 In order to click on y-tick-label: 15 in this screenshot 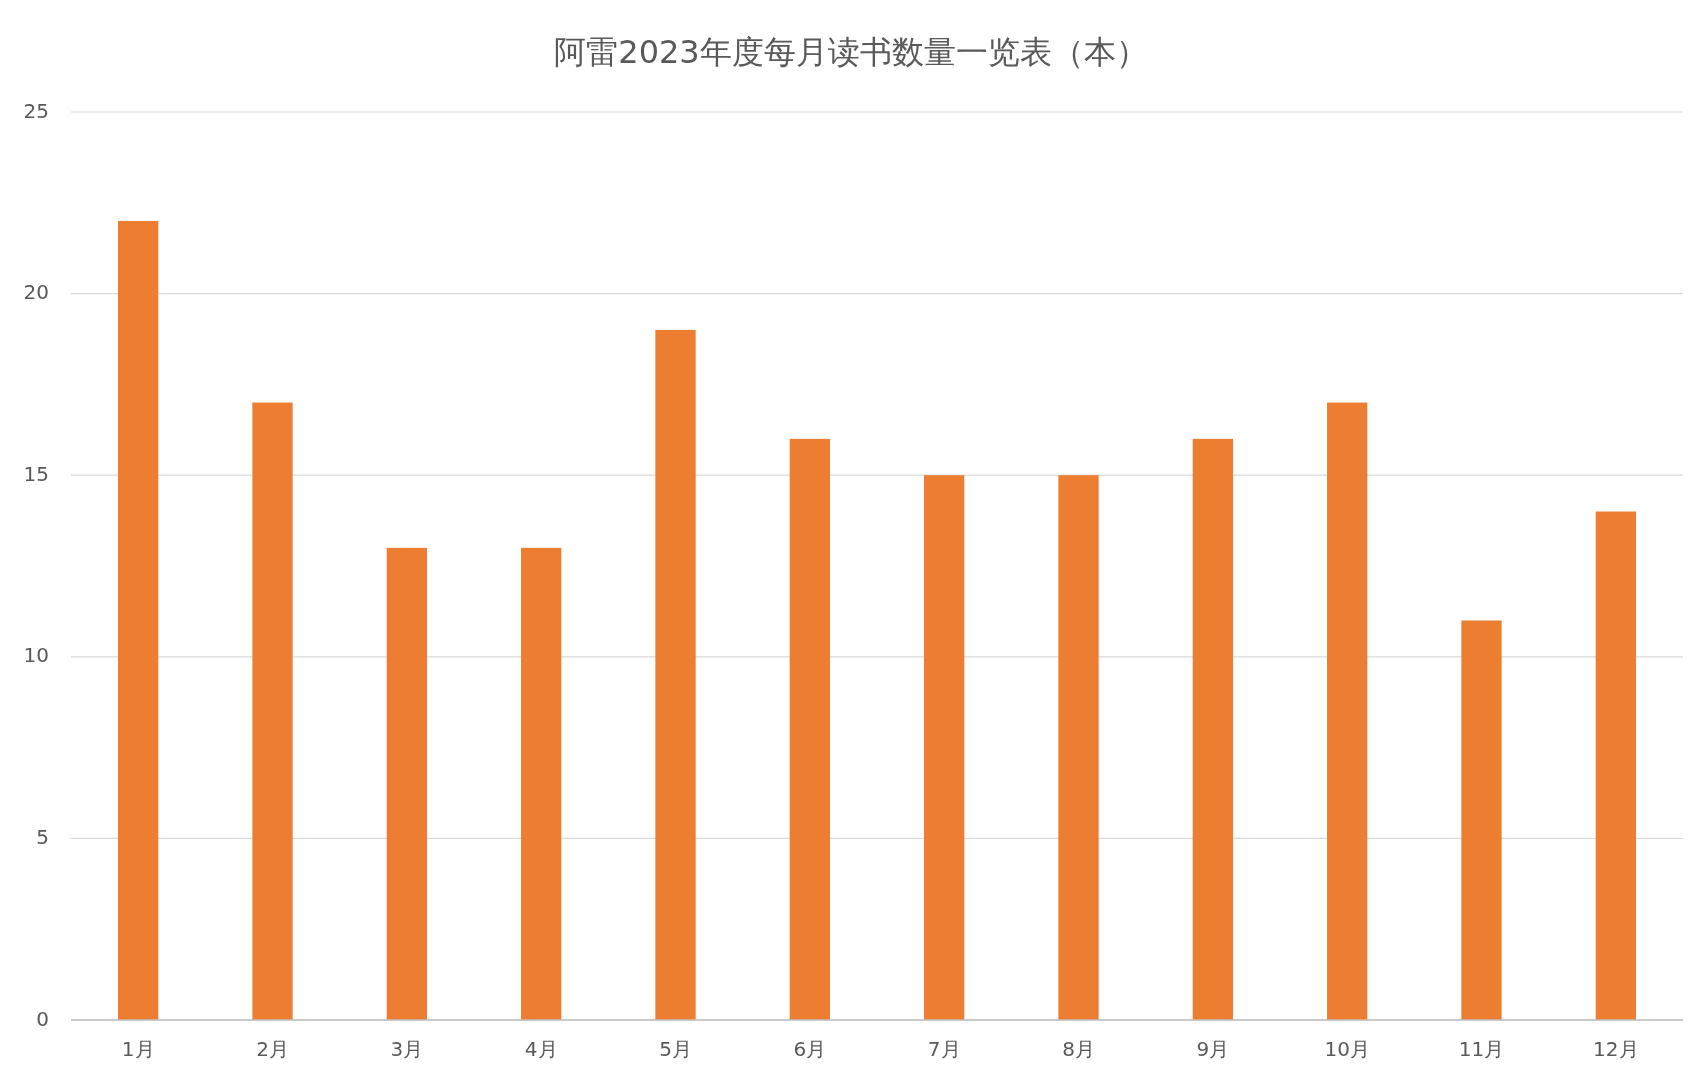, I will do `click(36, 473)`.